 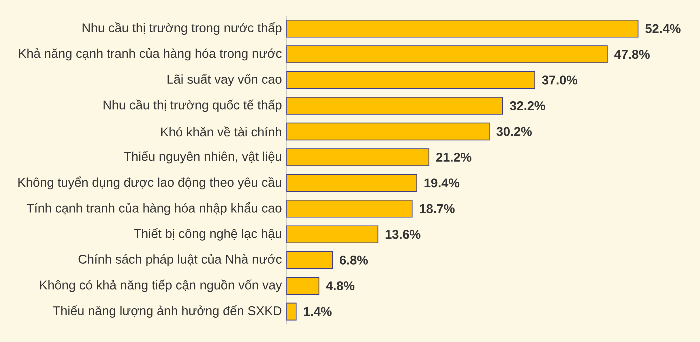 What do you see at coordinates (225, 80) in the screenshot?
I see `y-tick-label: Lãi suất vay vốn cao` at bounding box center [225, 80].